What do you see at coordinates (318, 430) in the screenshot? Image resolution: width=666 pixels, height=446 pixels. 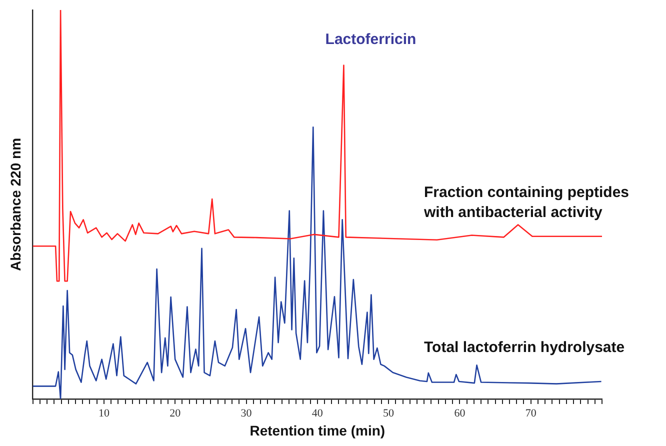 I see `x-axis-title: Retention time (min)` at bounding box center [318, 430].